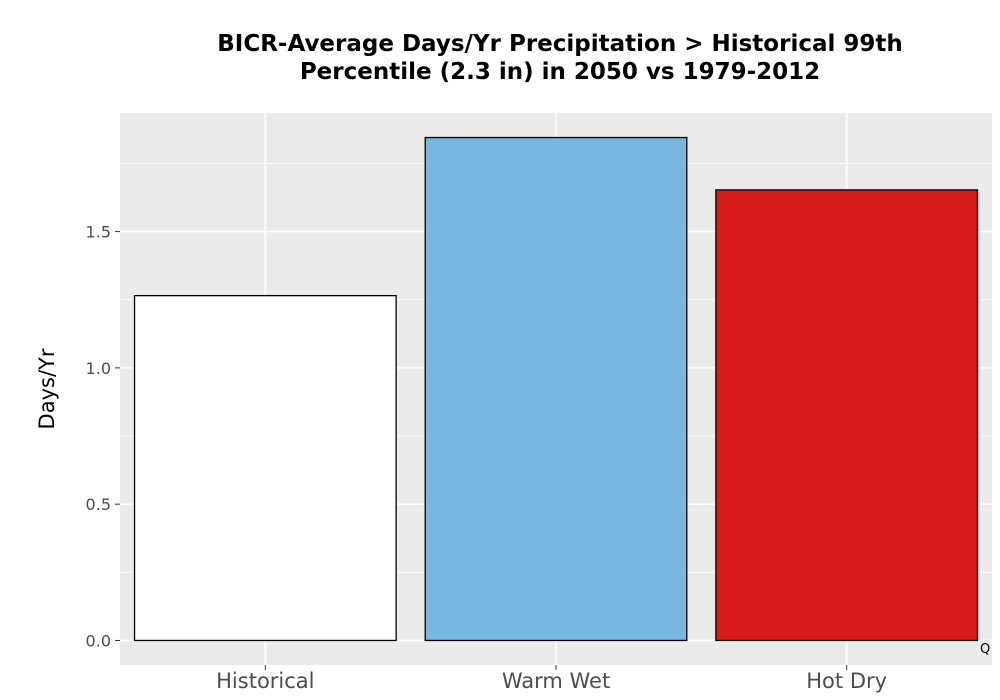 The image size is (1000, 700). What do you see at coordinates (103, 436) in the screenshot?
I see `y-axis: 0.0 0.5 1.0 1.5` at bounding box center [103, 436].